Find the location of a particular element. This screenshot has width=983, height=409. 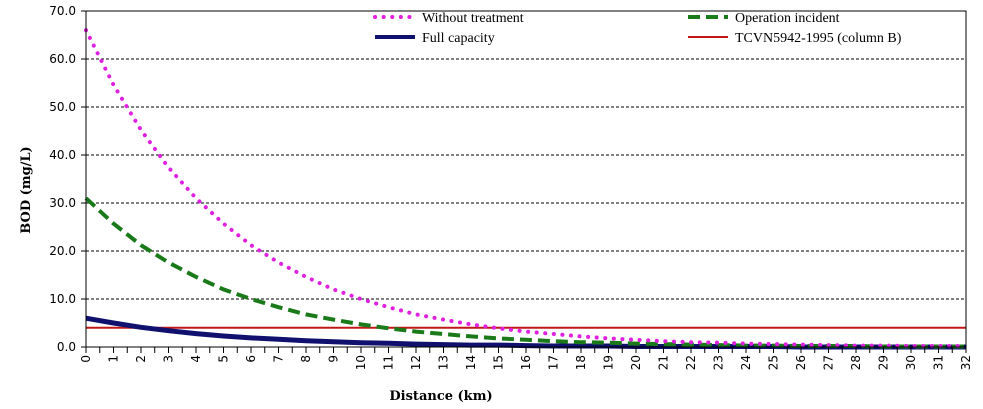

x-tick-label: 8 is located at coordinates (306, 359).